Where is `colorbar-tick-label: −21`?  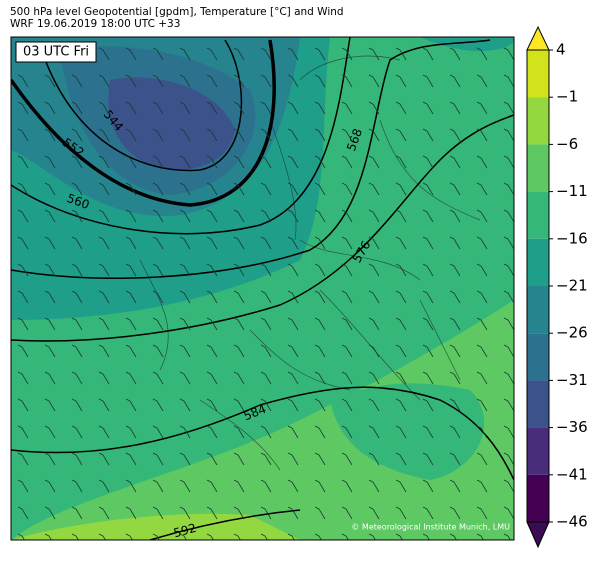 colorbar-tick-label: −21 is located at coordinates (572, 286).